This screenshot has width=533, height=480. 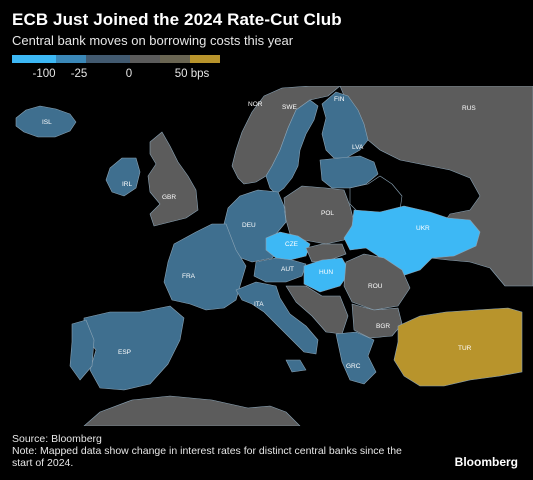 I want to click on legend-bin-hike, so click(x=175, y=59).